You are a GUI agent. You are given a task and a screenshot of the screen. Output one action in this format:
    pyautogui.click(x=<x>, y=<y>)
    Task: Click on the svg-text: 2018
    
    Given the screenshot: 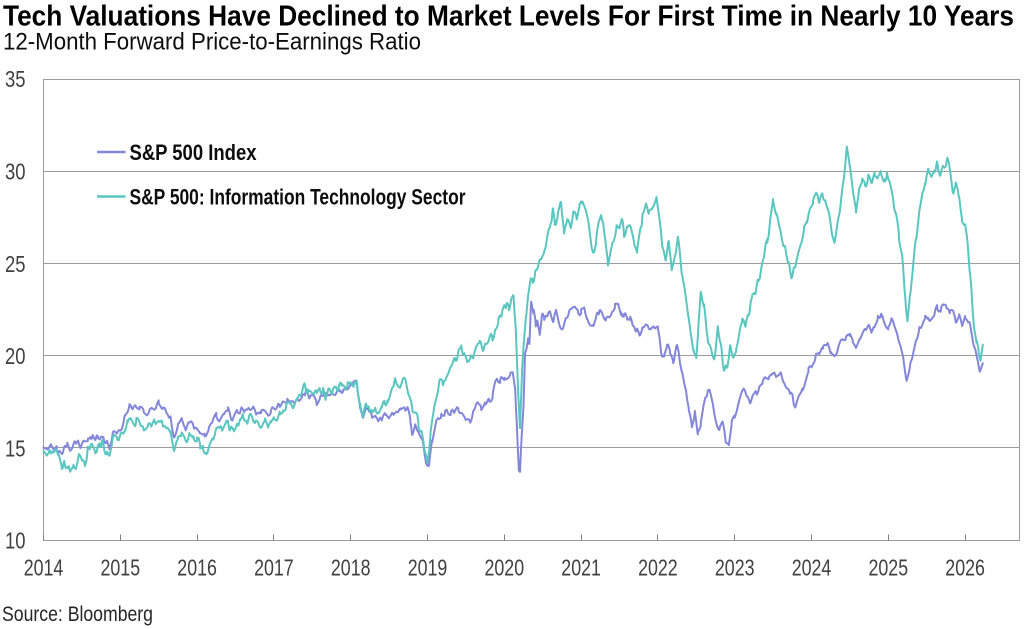 What is the action you would take?
    pyautogui.click(x=351, y=568)
    